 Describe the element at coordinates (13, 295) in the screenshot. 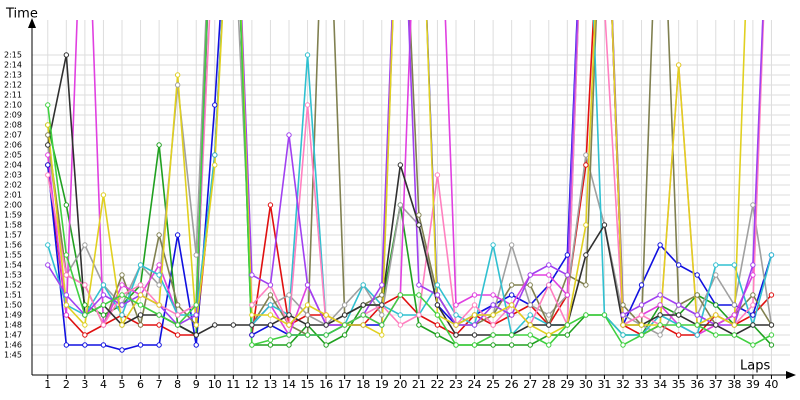

I see `y-tick-label: 1:51` at that location.